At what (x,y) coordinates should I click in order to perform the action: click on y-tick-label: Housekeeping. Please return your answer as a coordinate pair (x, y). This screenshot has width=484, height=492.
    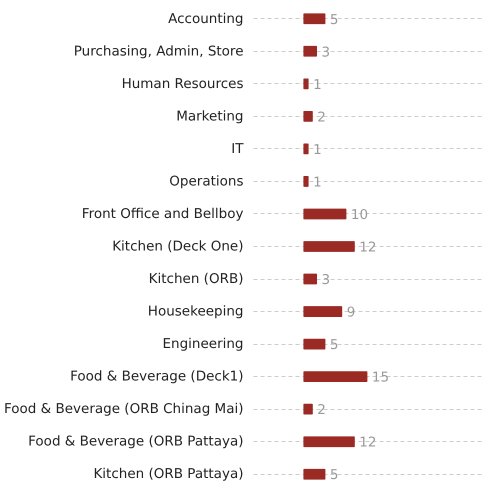
    Looking at the image, I should click on (196, 312).